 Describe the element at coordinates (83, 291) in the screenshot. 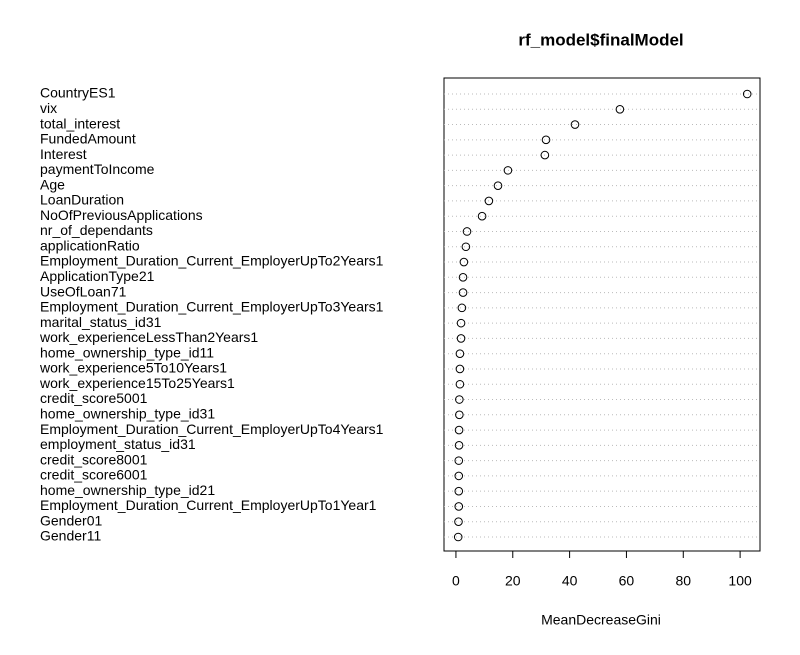

I see `y-tick-label: UseOfLoan71` at that location.